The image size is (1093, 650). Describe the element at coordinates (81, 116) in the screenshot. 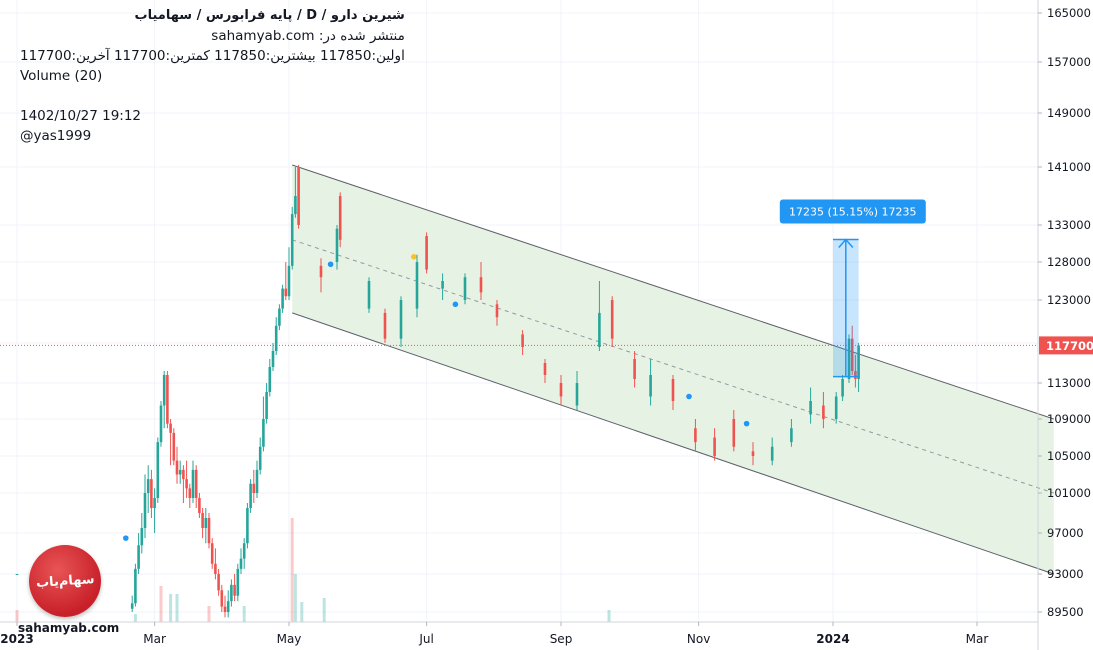

I see `timestamp: 1402/10/27 19:12` at that location.